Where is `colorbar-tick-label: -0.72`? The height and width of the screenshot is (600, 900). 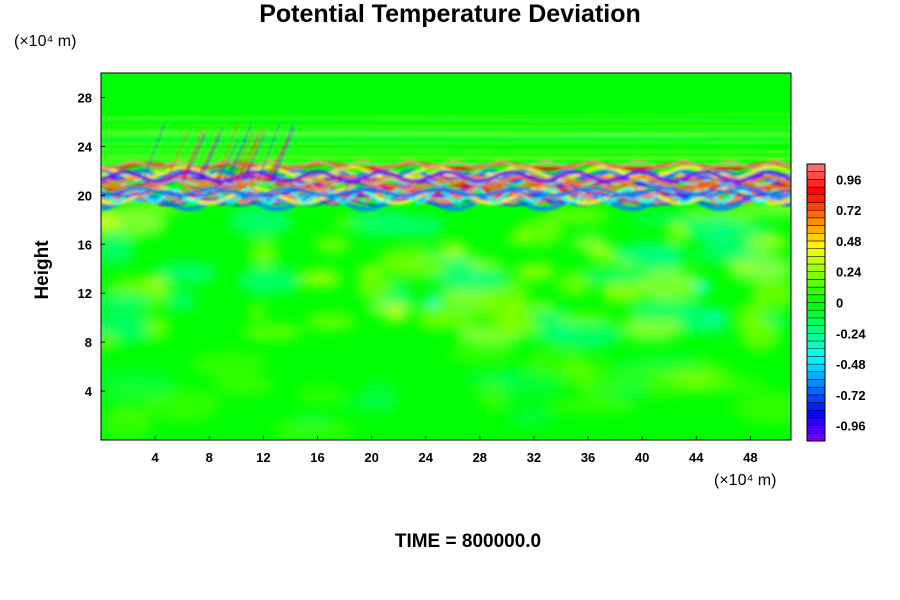
colorbar-tick-label: -0.72 is located at coordinates (851, 395).